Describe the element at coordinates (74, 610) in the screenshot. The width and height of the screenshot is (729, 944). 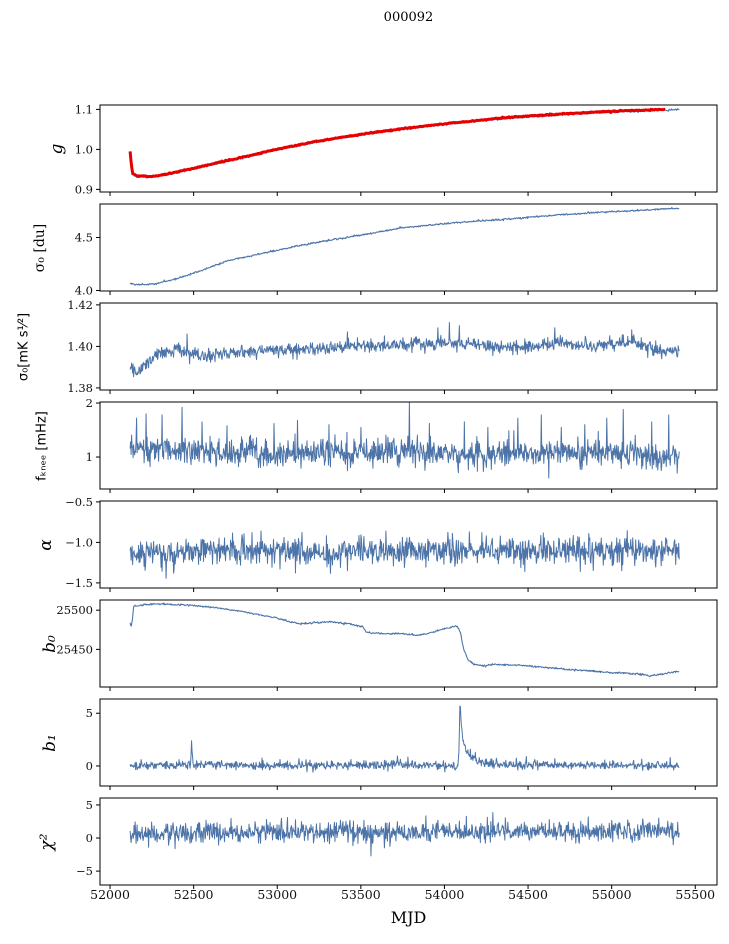
I see `ytick-label: 25500` at that location.